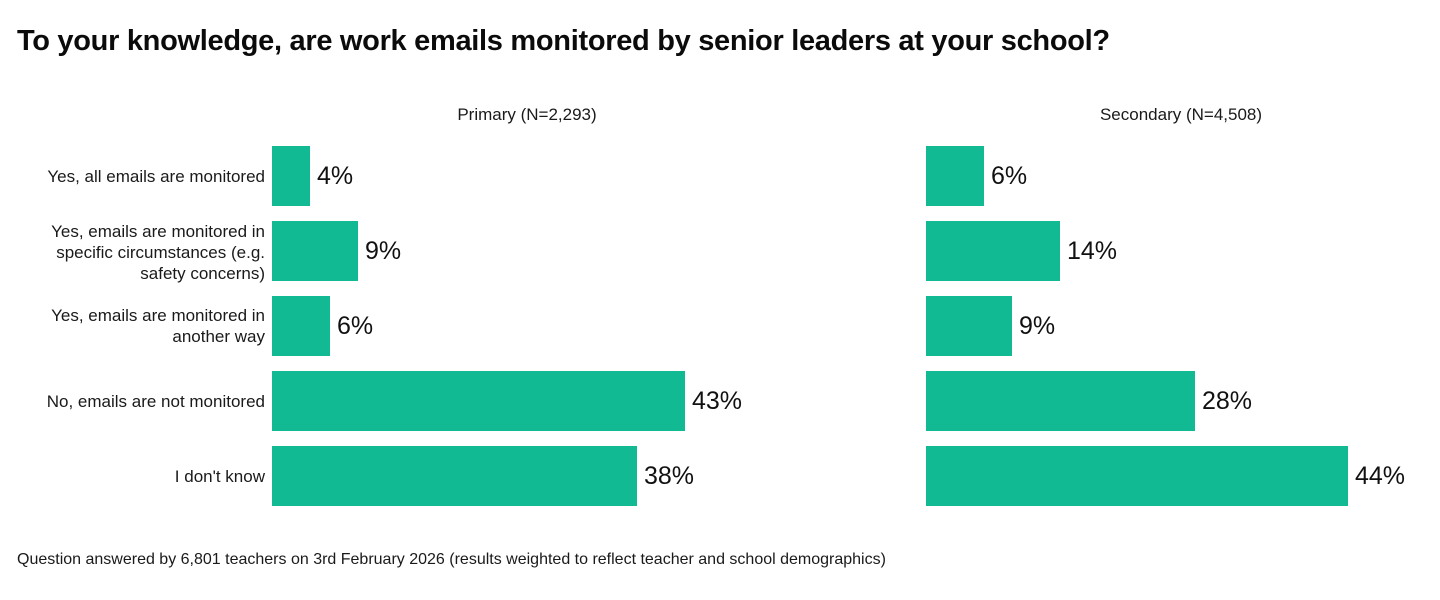  I want to click on chart-row: Yes, all emails are monitored 4% 6%, so click(720, 176).